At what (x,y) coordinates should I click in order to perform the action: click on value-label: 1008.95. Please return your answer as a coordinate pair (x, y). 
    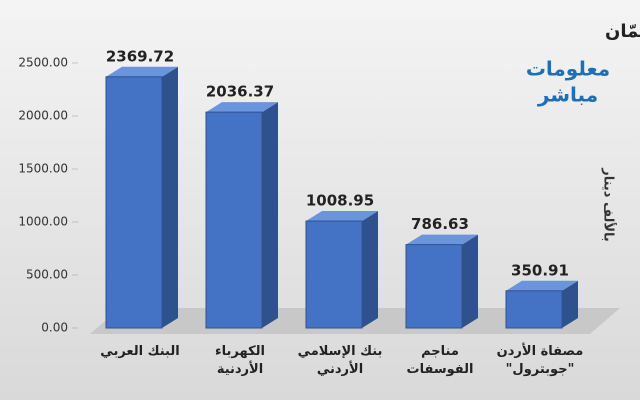
    Looking at the image, I should click on (340, 201).